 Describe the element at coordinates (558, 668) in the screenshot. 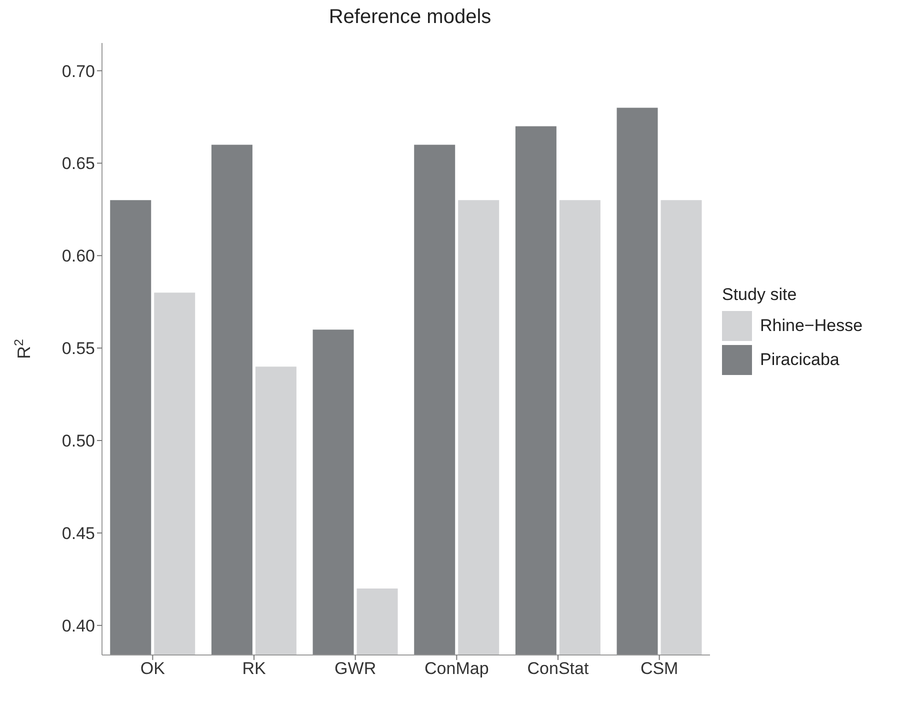

I see `x-tick-label: ConStat` at that location.